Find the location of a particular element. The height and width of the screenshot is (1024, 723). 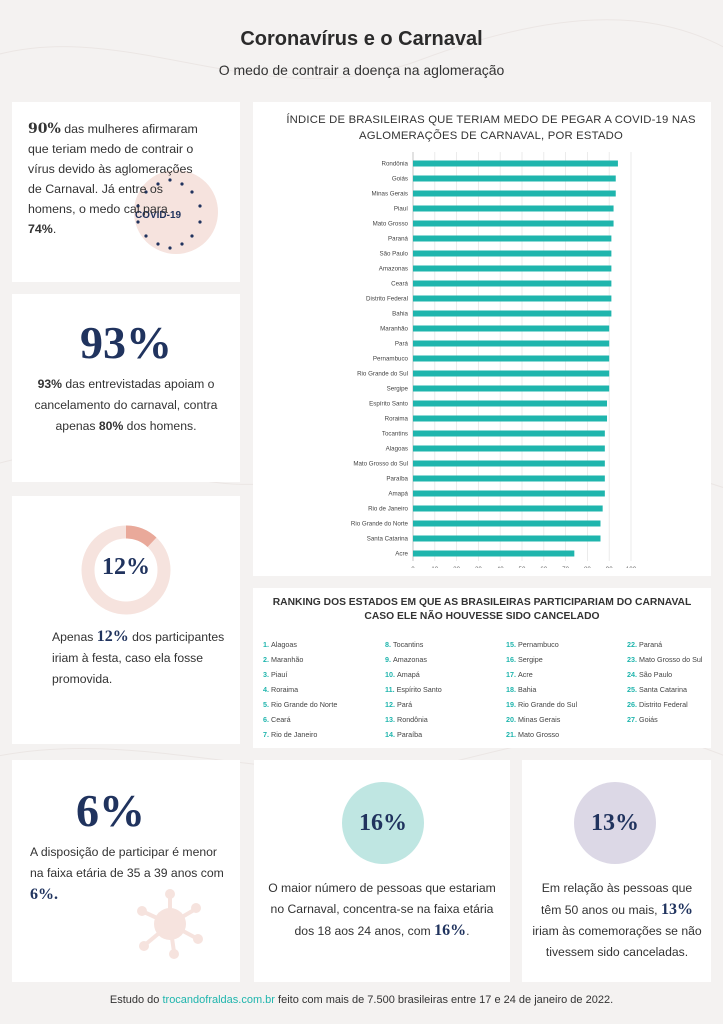

page-title: Coronavírus e o Carnaval is located at coordinates (361, 39).